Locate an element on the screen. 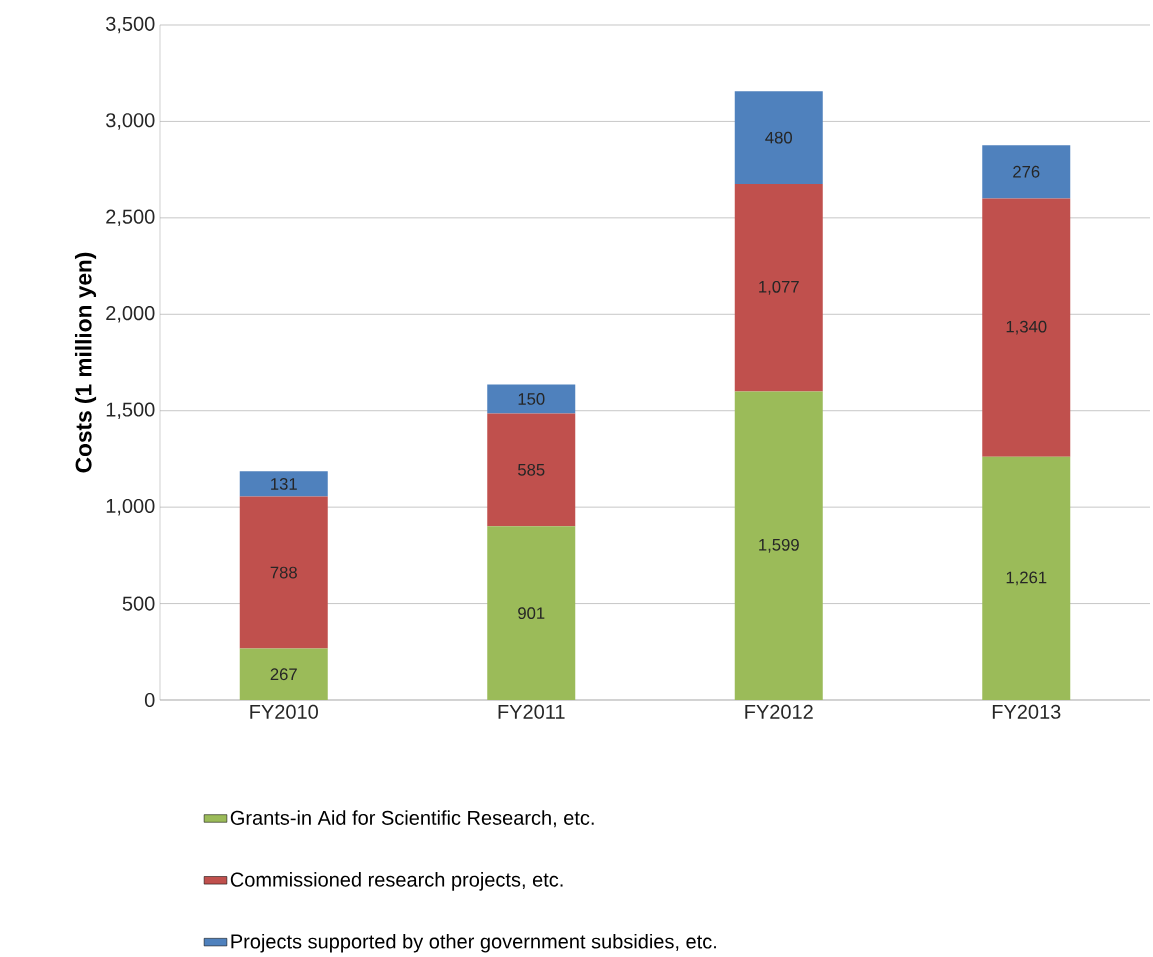 The width and height of the screenshot is (1153, 957). data-label: 150 is located at coordinates (531, 399).